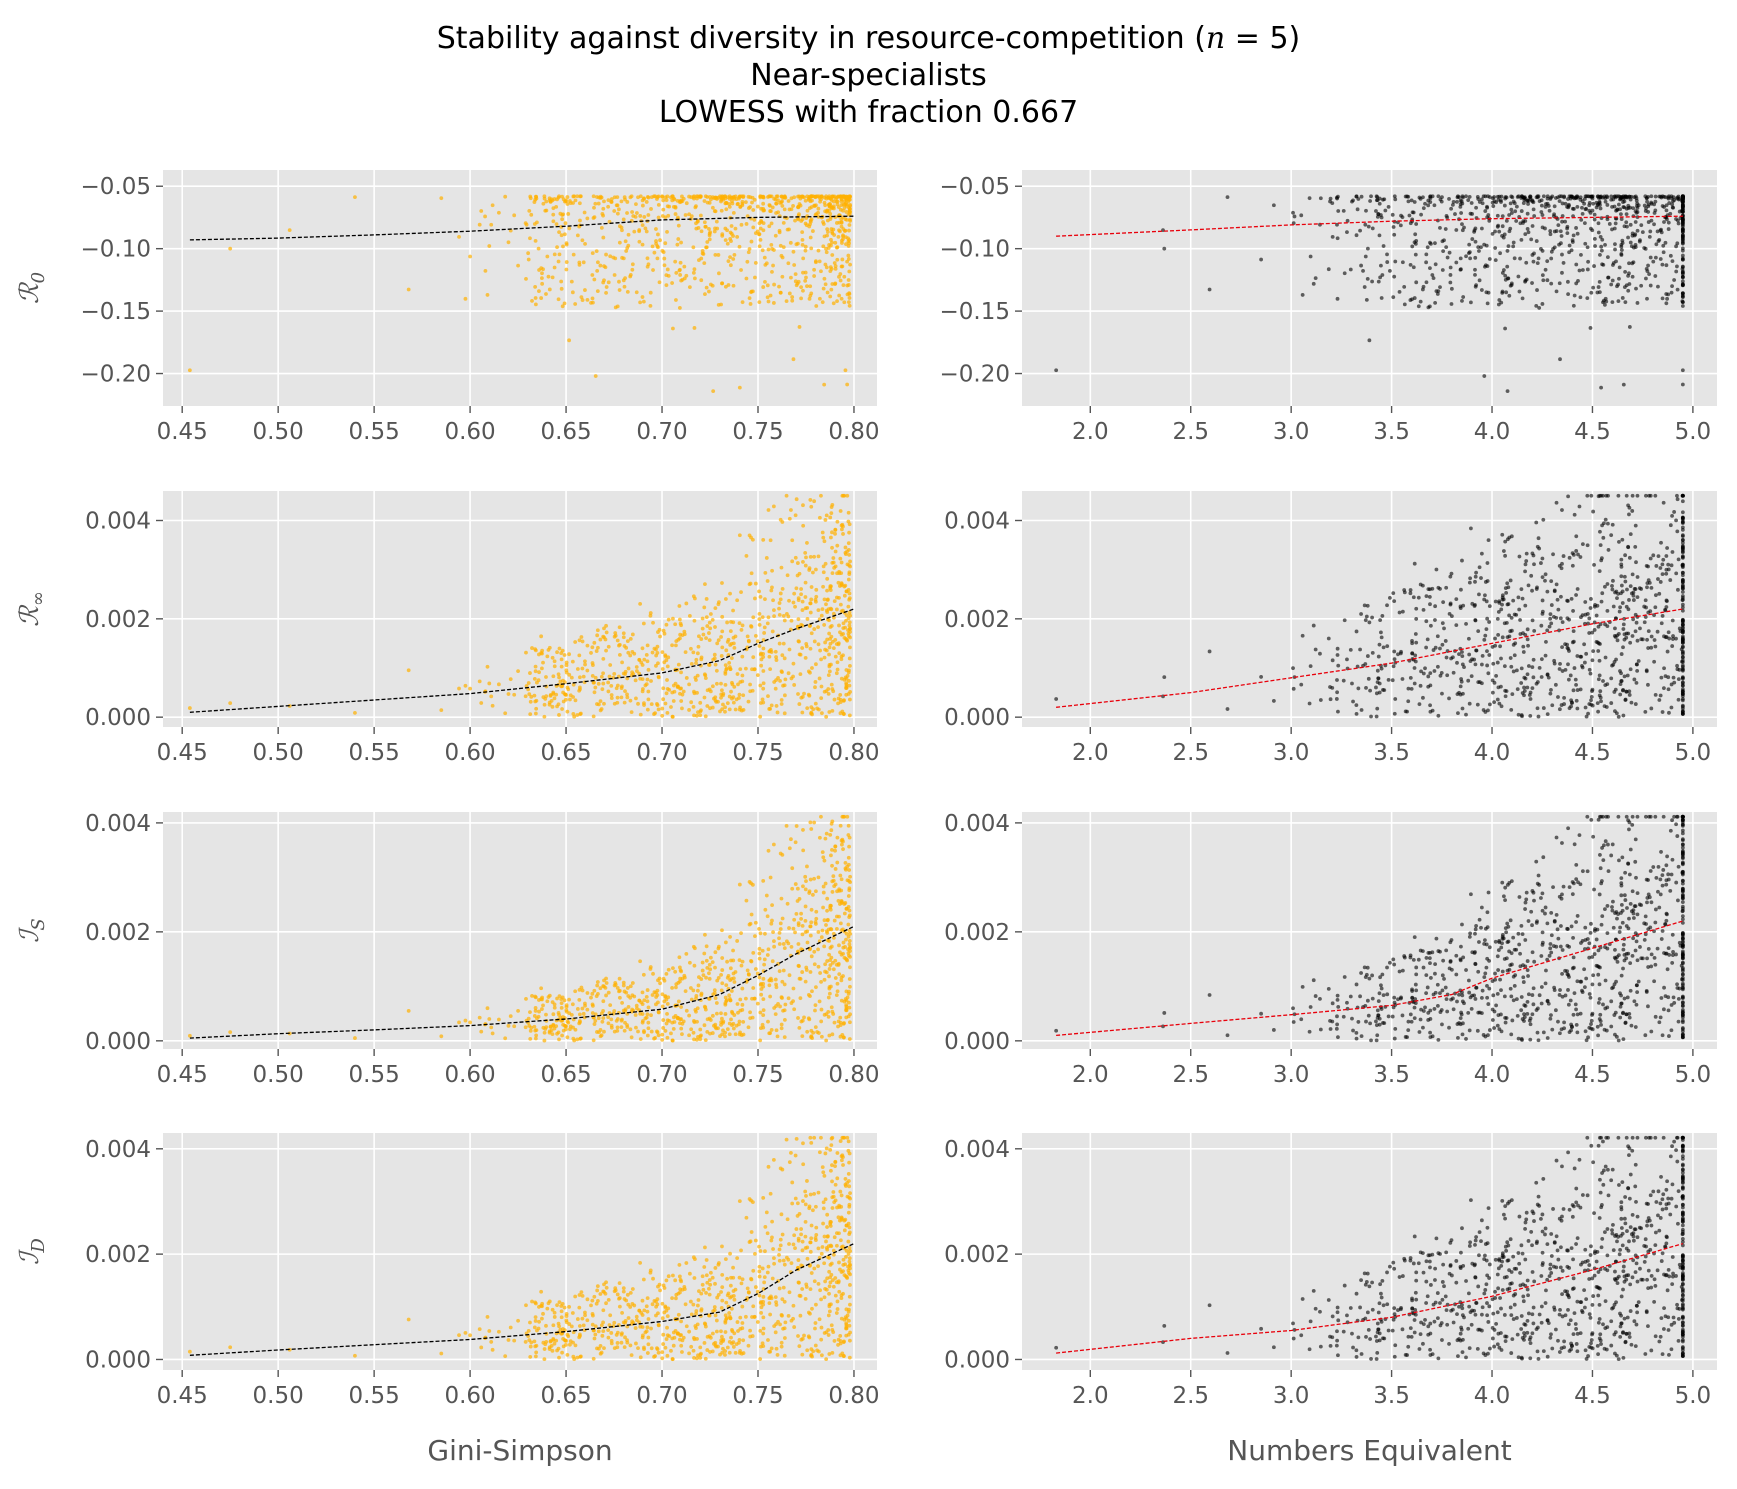 Image resolution: width=1737 pixels, height=1489 pixels. What do you see at coordinates (118, 824) in the screenshot?
I see `y-tick-label: 0.004` at bounding box center [118, 824].